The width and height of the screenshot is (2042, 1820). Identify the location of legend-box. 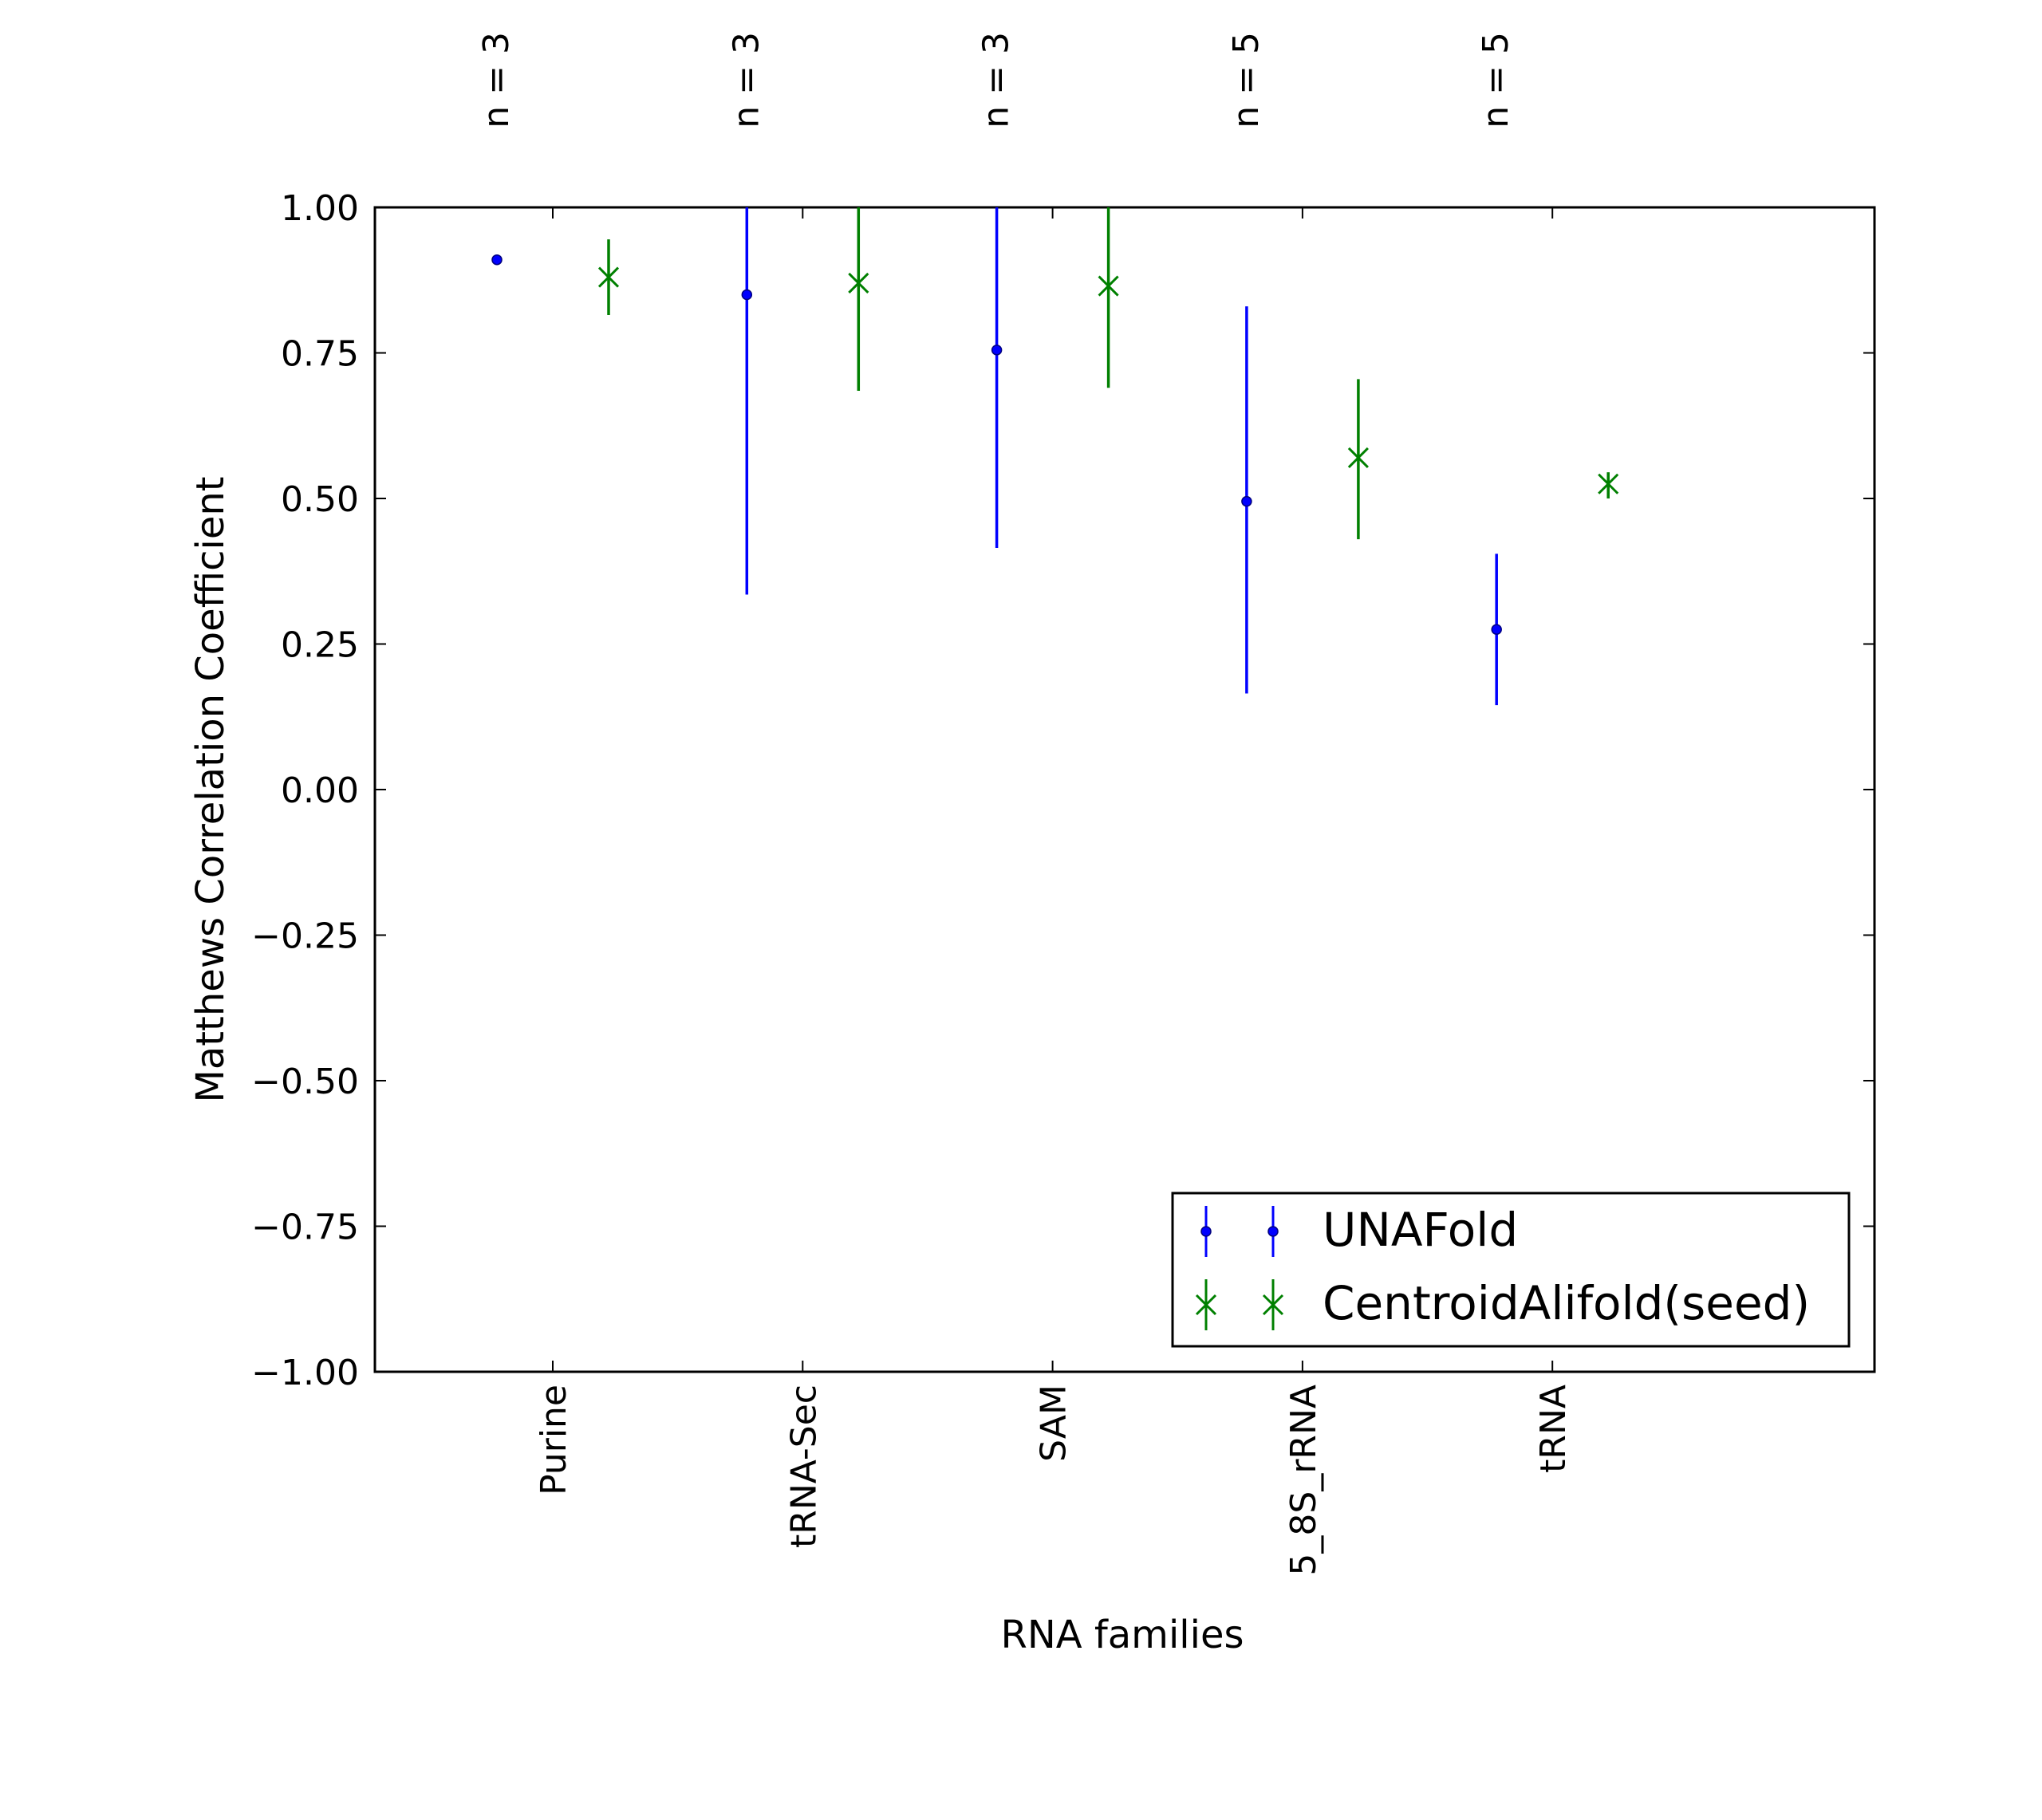
(1511, 1270).